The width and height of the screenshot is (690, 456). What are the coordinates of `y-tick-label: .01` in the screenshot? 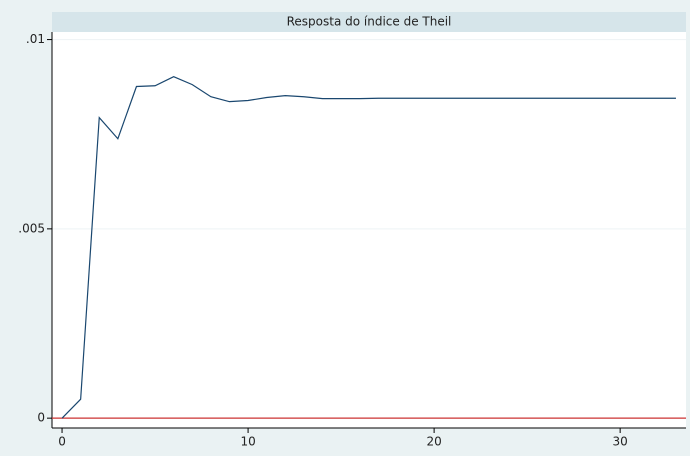 It's located at (35, 39).